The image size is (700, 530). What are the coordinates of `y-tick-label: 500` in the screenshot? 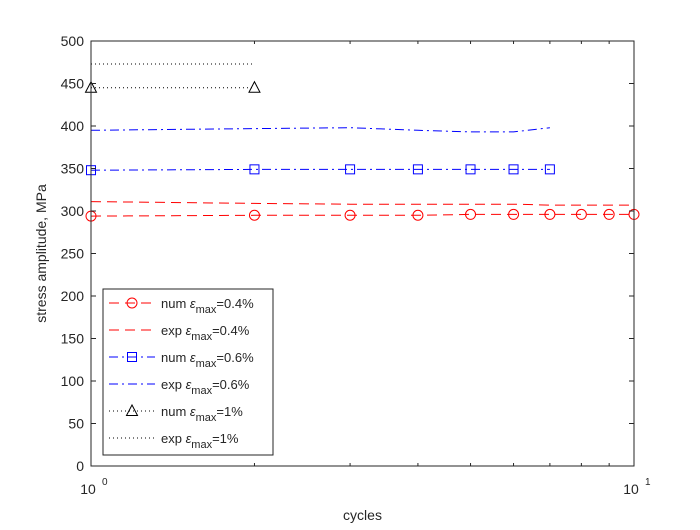 It's located at (73, 41).